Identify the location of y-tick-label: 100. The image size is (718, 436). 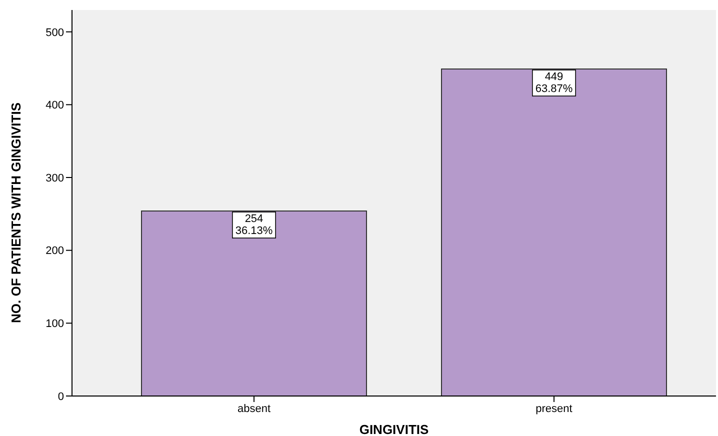
(55, 324).